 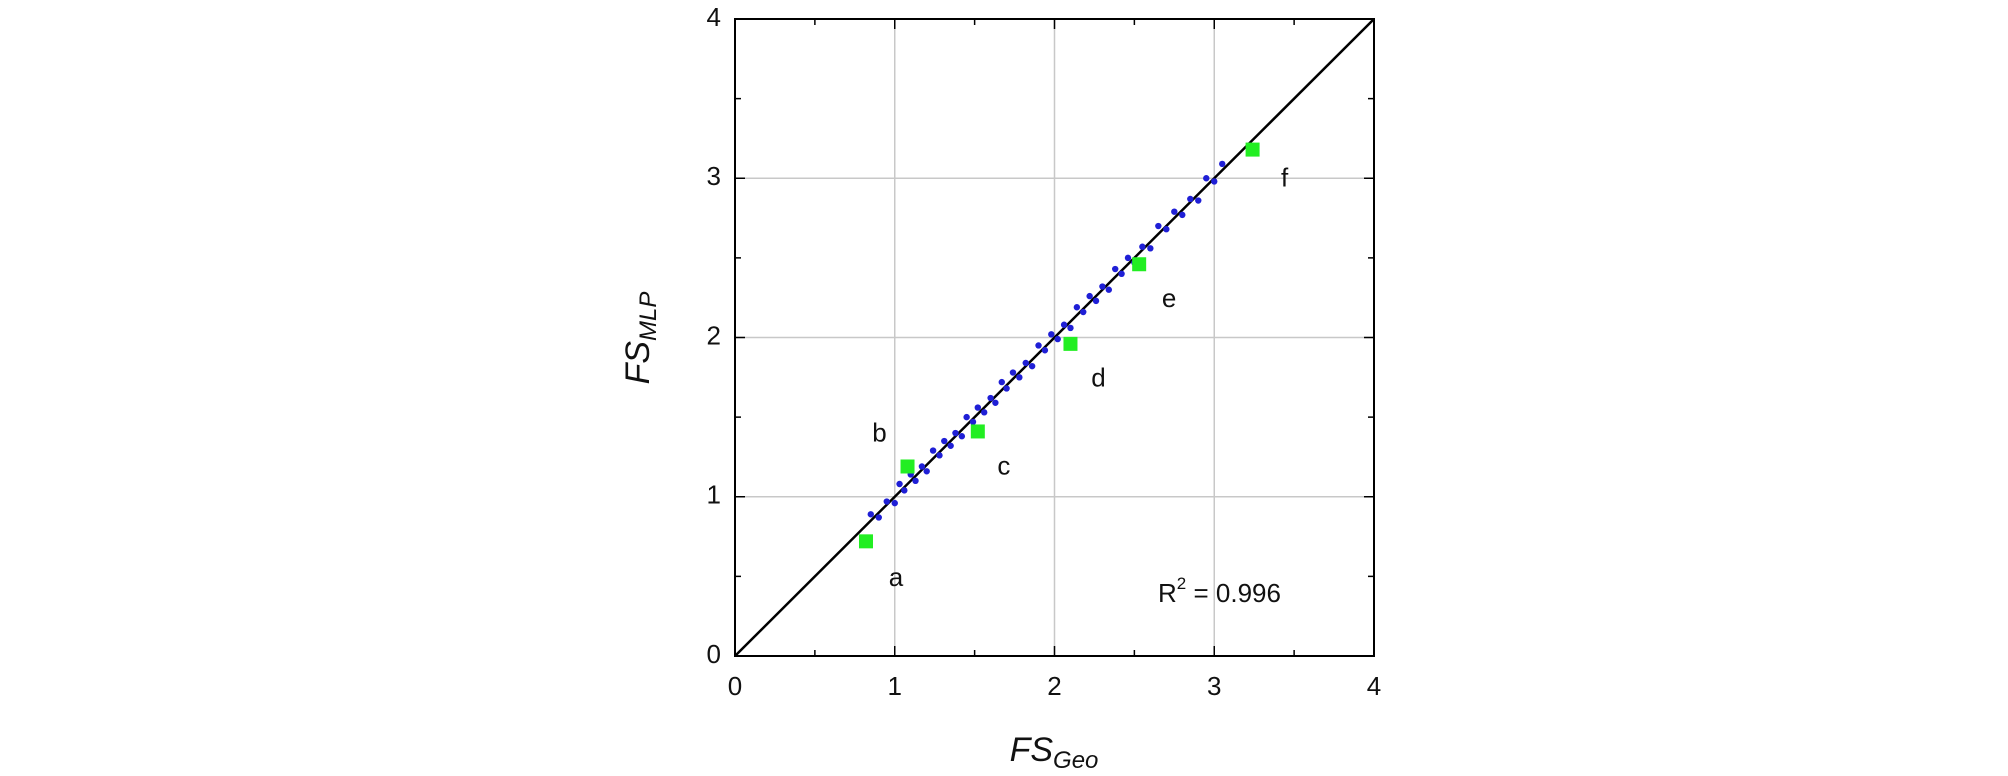 I want to click on point-label: b, so click(x=879, y=432).